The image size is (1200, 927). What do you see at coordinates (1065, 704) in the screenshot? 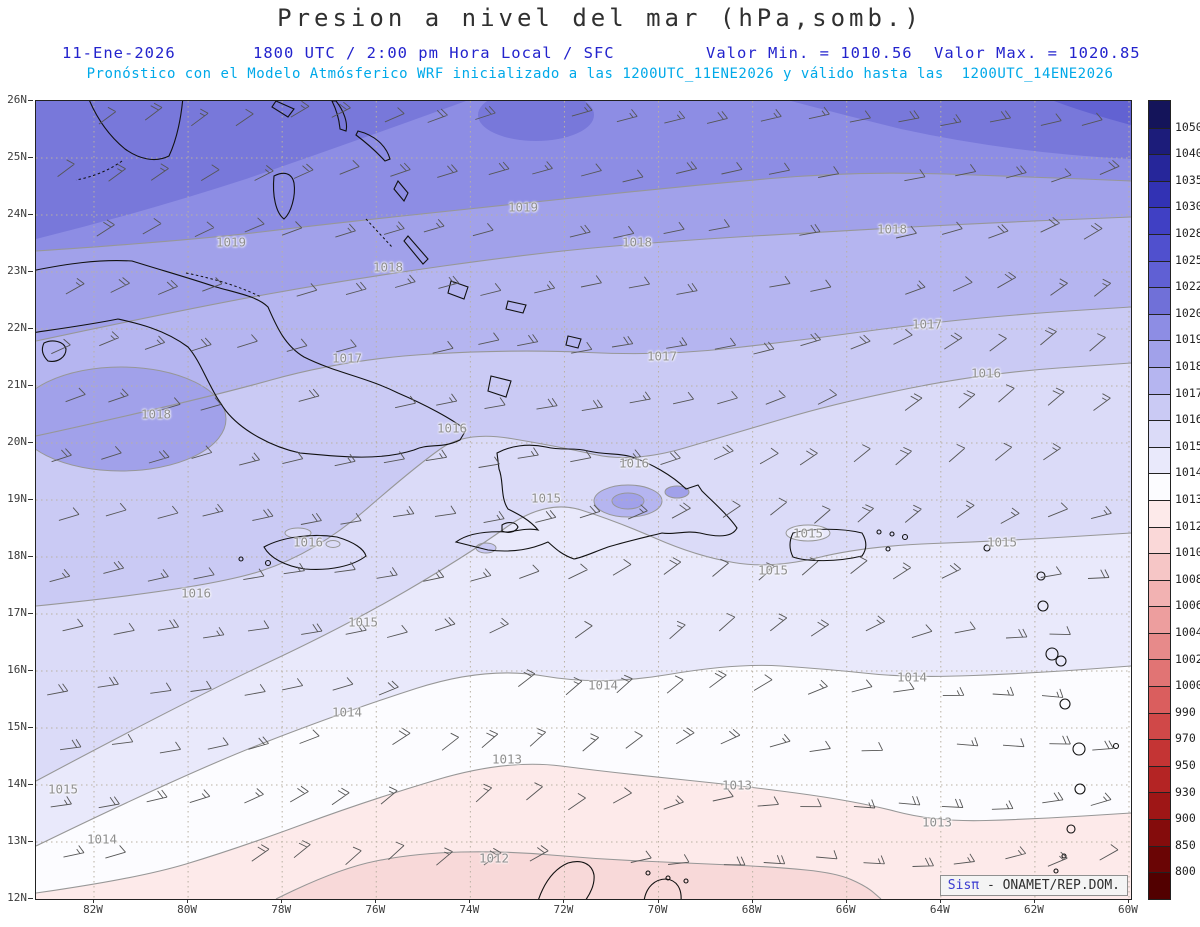
I see `coastline-dominica` at bounding box center [1065, 704].